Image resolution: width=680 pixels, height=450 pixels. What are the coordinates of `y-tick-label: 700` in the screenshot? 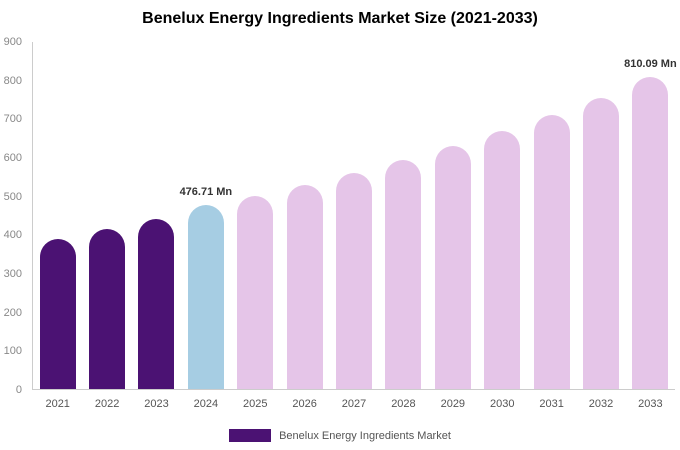 It's located at (12, 119).